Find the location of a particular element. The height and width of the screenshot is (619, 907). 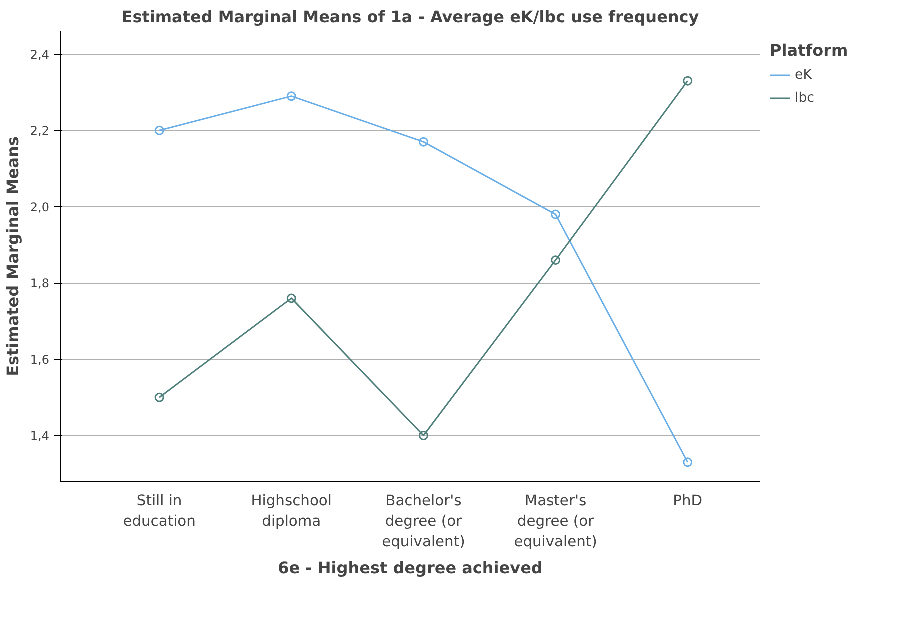

legend-label: eK is located at coordinates (804, 75).